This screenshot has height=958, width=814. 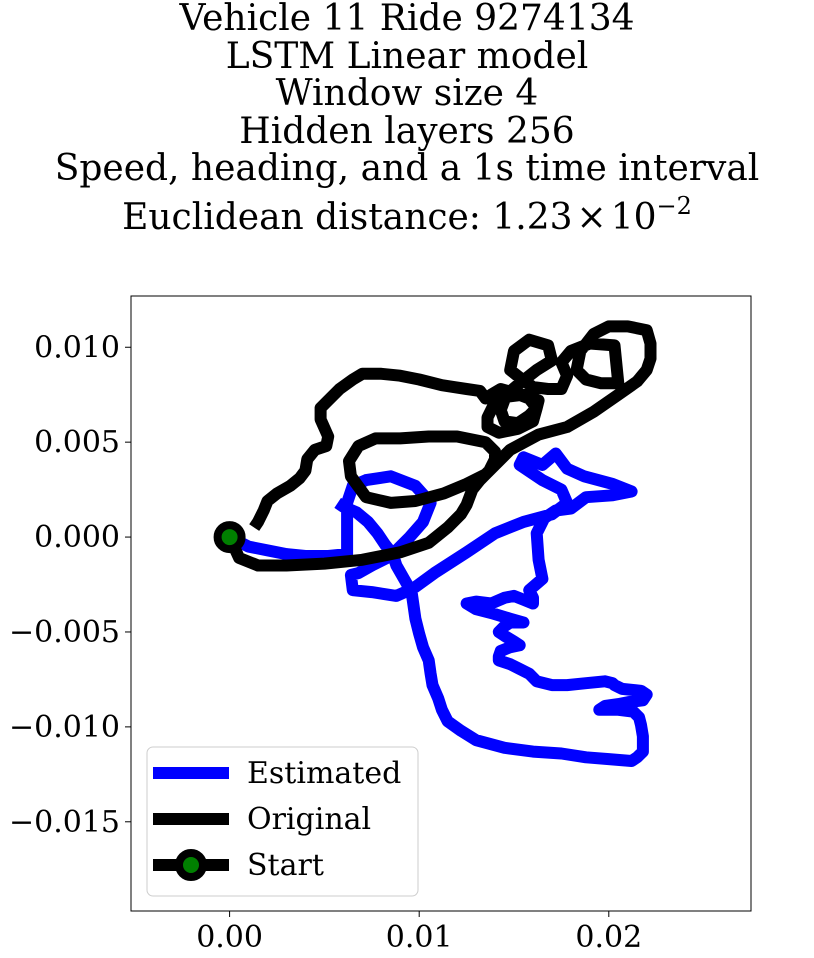 I want to click on series-line-original, so click(x=440, y=446).